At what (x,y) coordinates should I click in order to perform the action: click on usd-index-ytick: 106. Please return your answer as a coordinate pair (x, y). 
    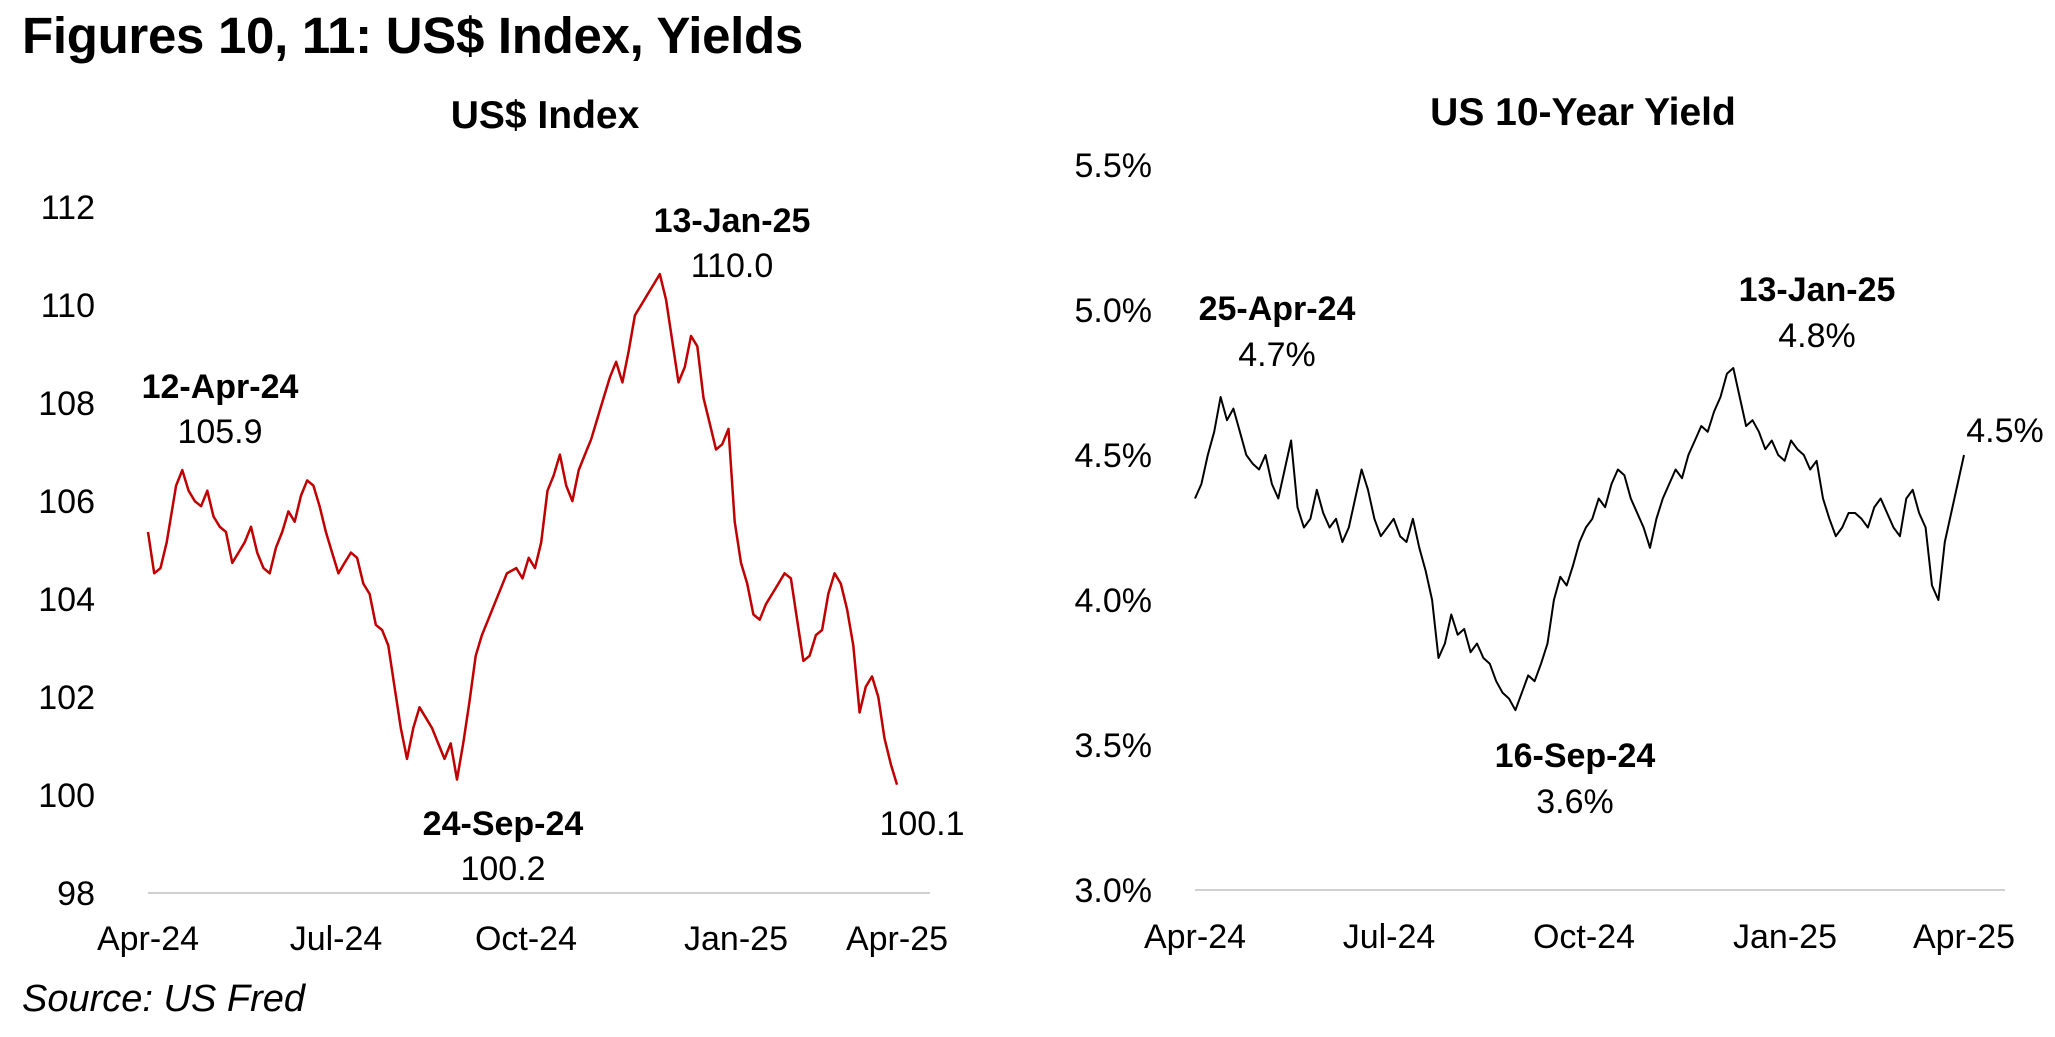
    Looking at the image, I should click on (66, 502).